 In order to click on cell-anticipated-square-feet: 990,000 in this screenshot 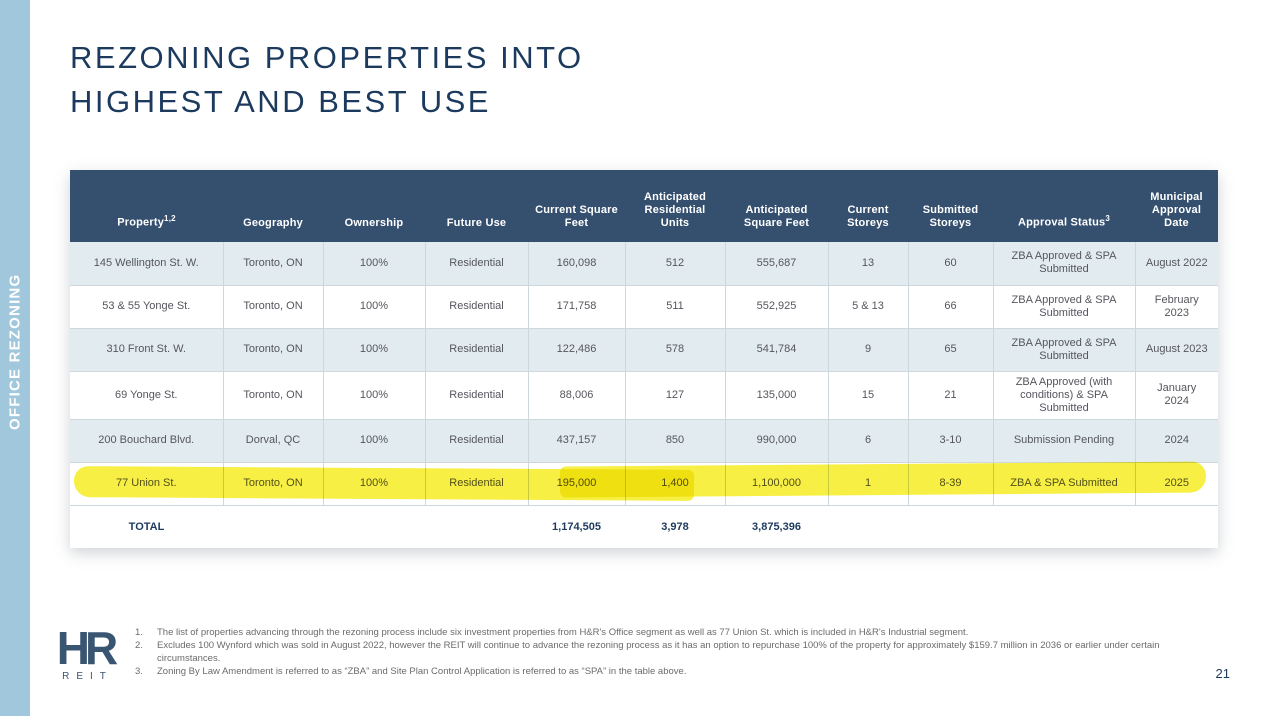, I will do `click(776, 440)`.